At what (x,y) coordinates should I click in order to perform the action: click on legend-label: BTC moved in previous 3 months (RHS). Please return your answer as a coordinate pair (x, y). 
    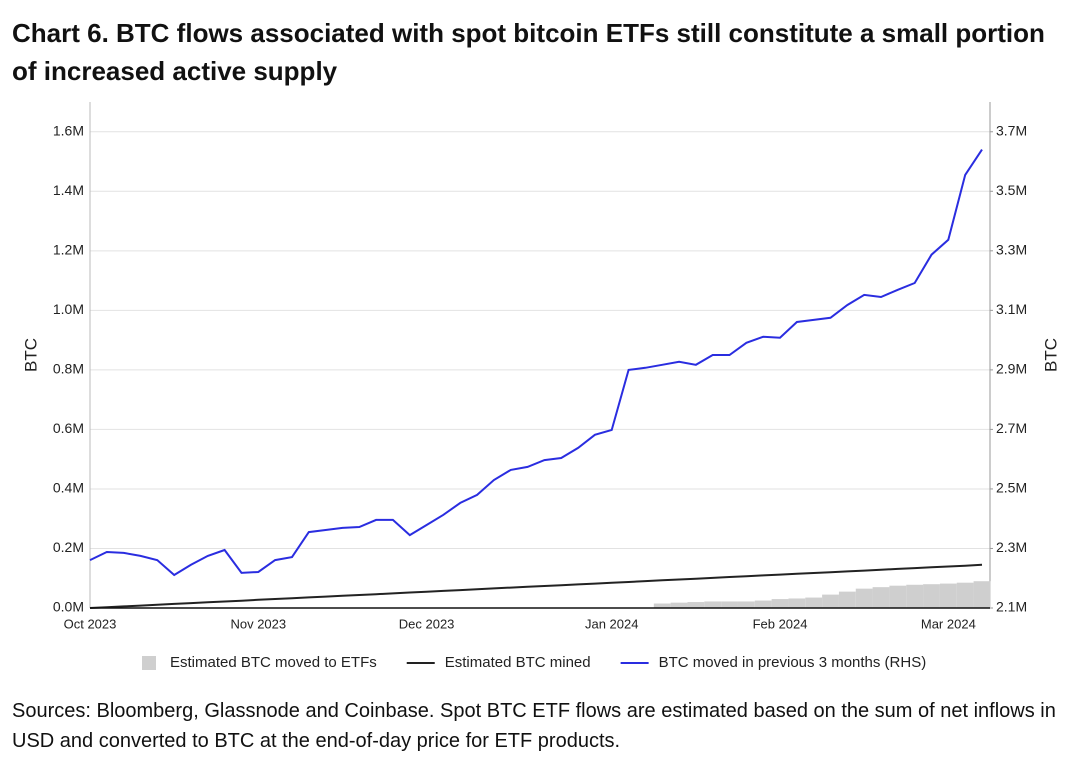
    Looking at the image, I should click on (793, 662).